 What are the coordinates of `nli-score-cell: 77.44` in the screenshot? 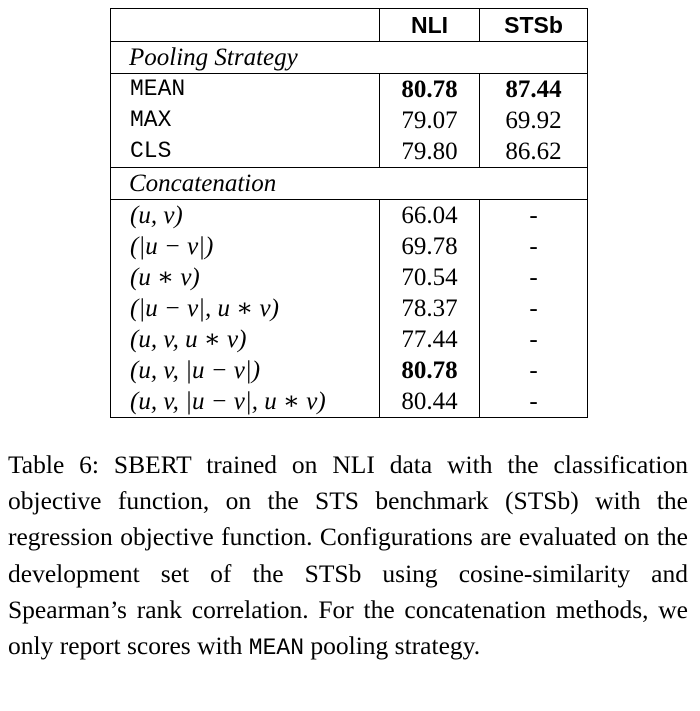 It's located at (429, 339).